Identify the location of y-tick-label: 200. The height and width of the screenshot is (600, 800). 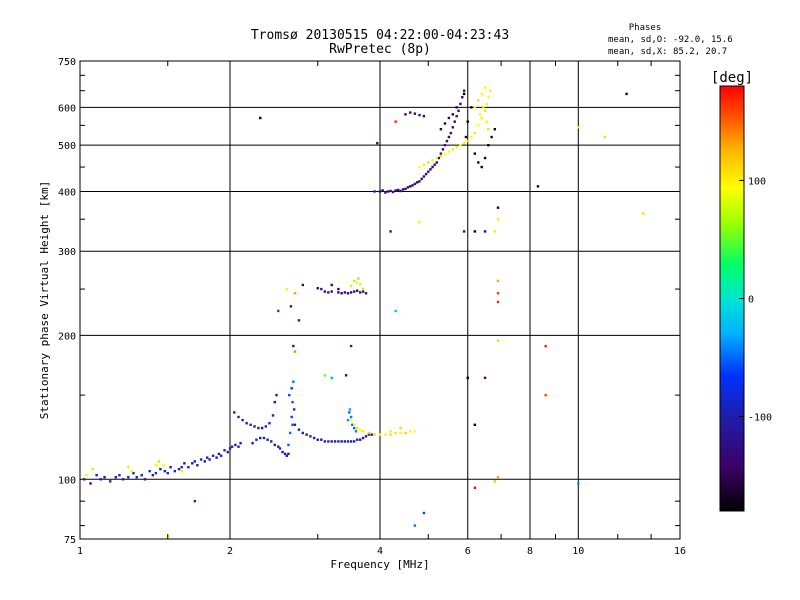
(67, 336).